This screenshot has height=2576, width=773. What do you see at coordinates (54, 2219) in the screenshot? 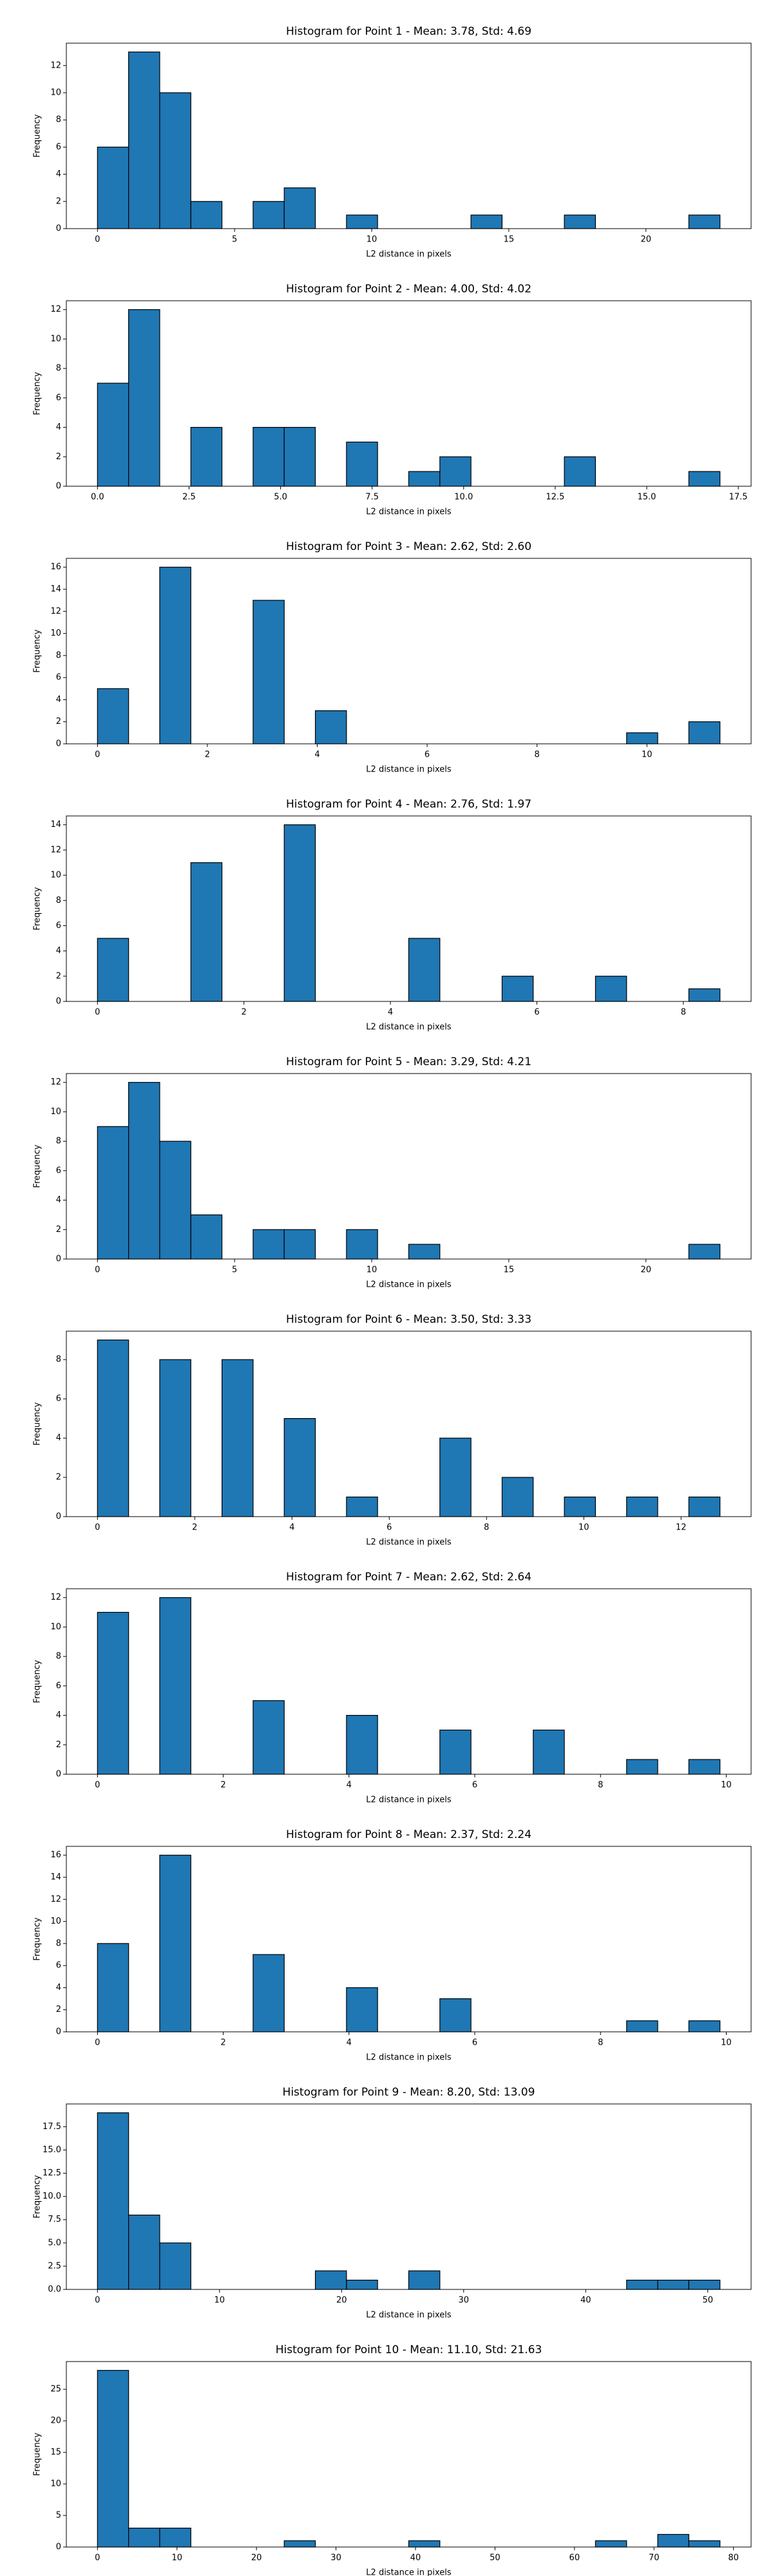
I see `y-tick-label: 7.5` at bounding box center [54, 2219].